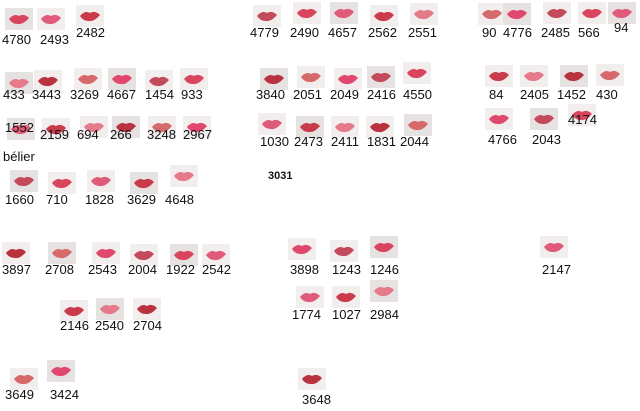 The width and height of the screenshot is (640, 411). I want to click on swatch-label: 2405, so click(534, 94).